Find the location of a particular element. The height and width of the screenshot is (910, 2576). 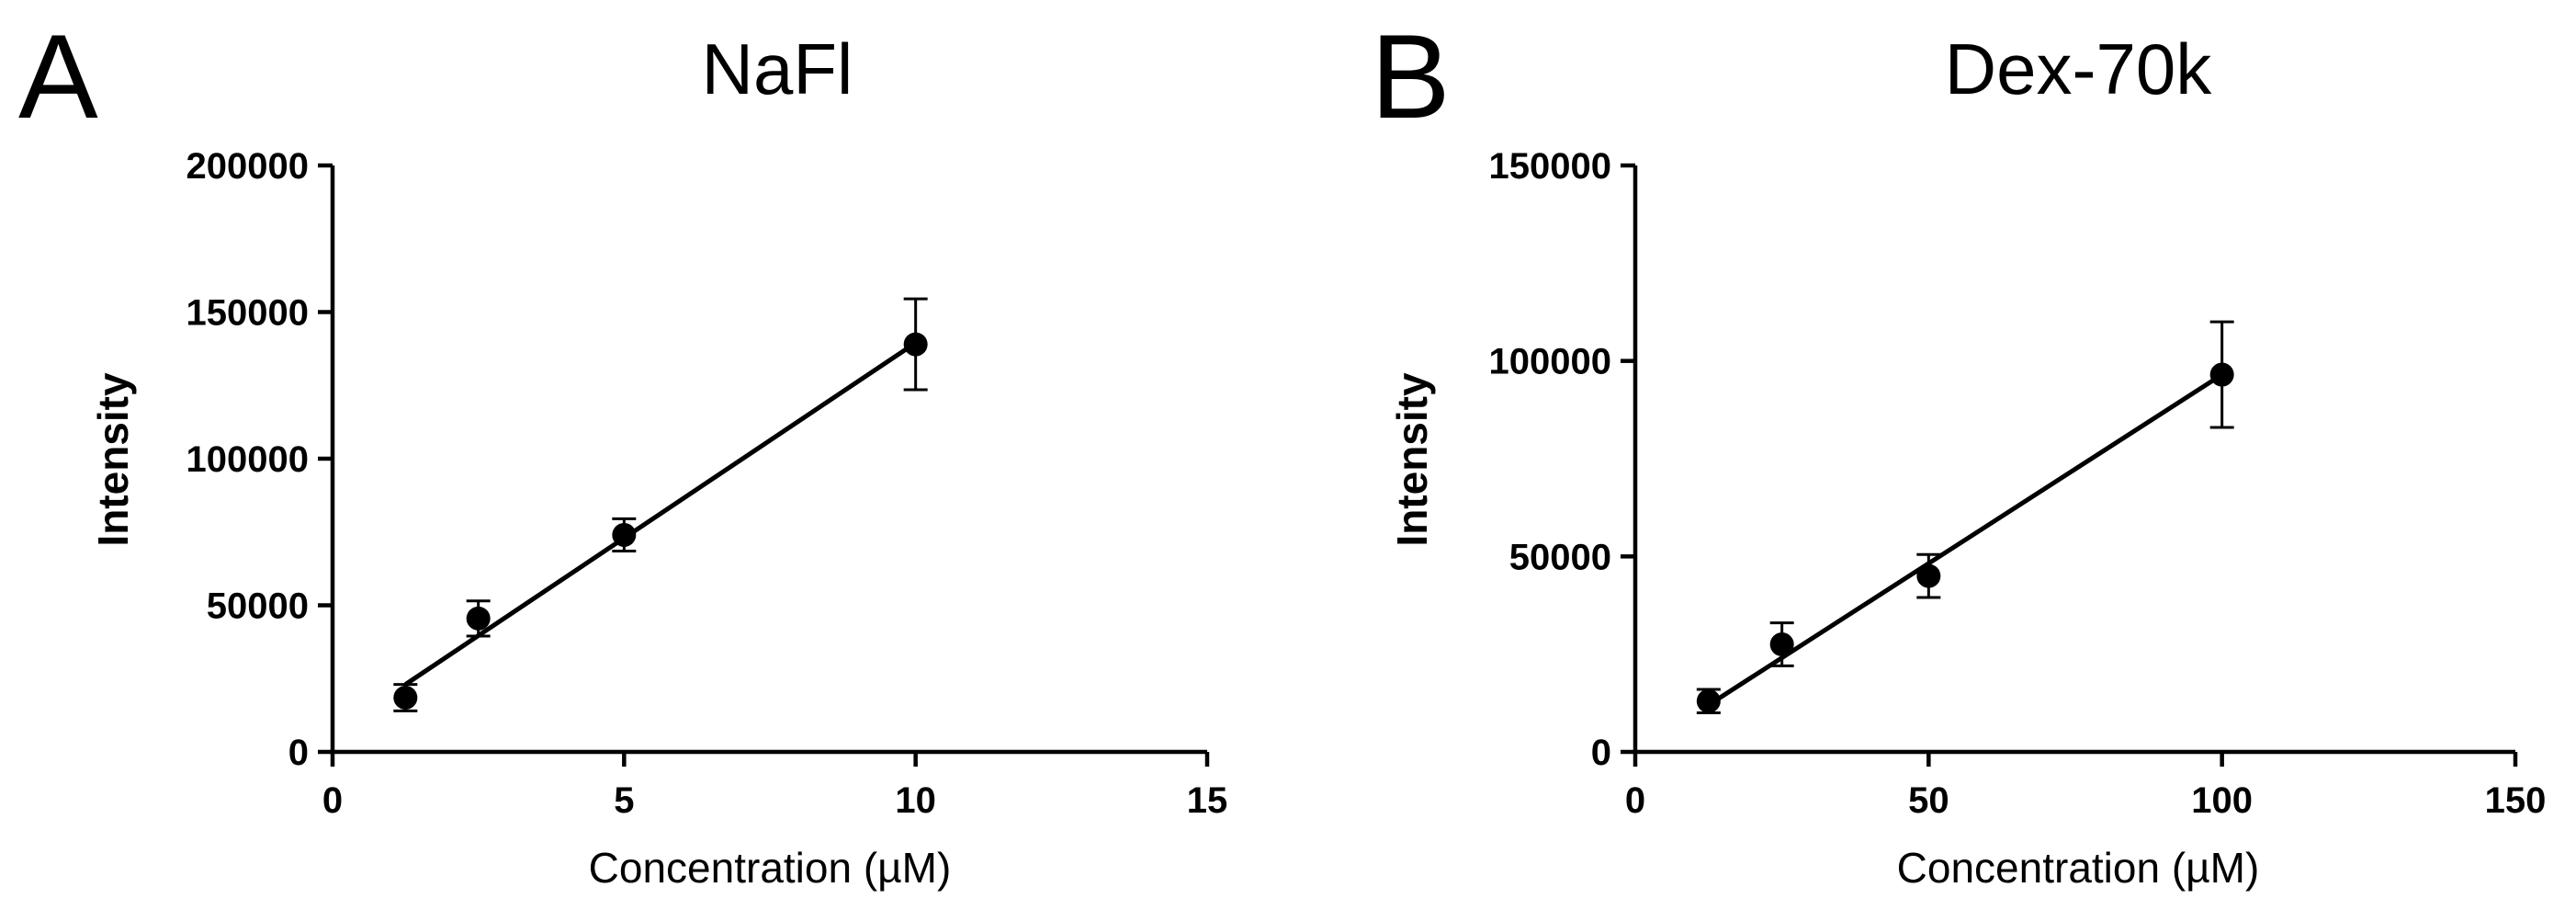

x-tick-label: 15 is located at coordinates (1207, 800).